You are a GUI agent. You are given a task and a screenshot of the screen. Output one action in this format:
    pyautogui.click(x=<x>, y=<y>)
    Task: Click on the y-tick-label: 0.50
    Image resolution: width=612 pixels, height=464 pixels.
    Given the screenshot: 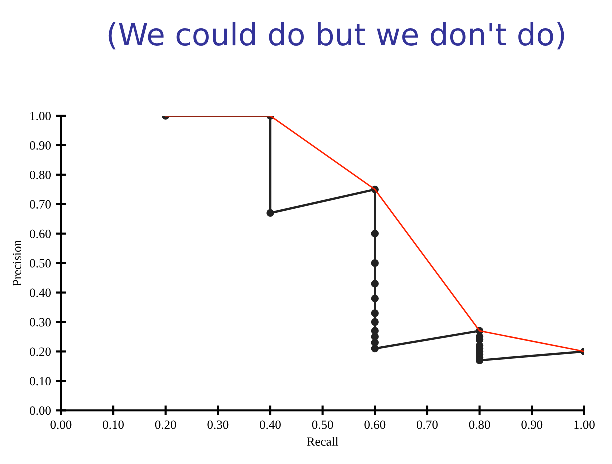 What is the action you would take?
    pyautogui.click(x=40, y=263)
    